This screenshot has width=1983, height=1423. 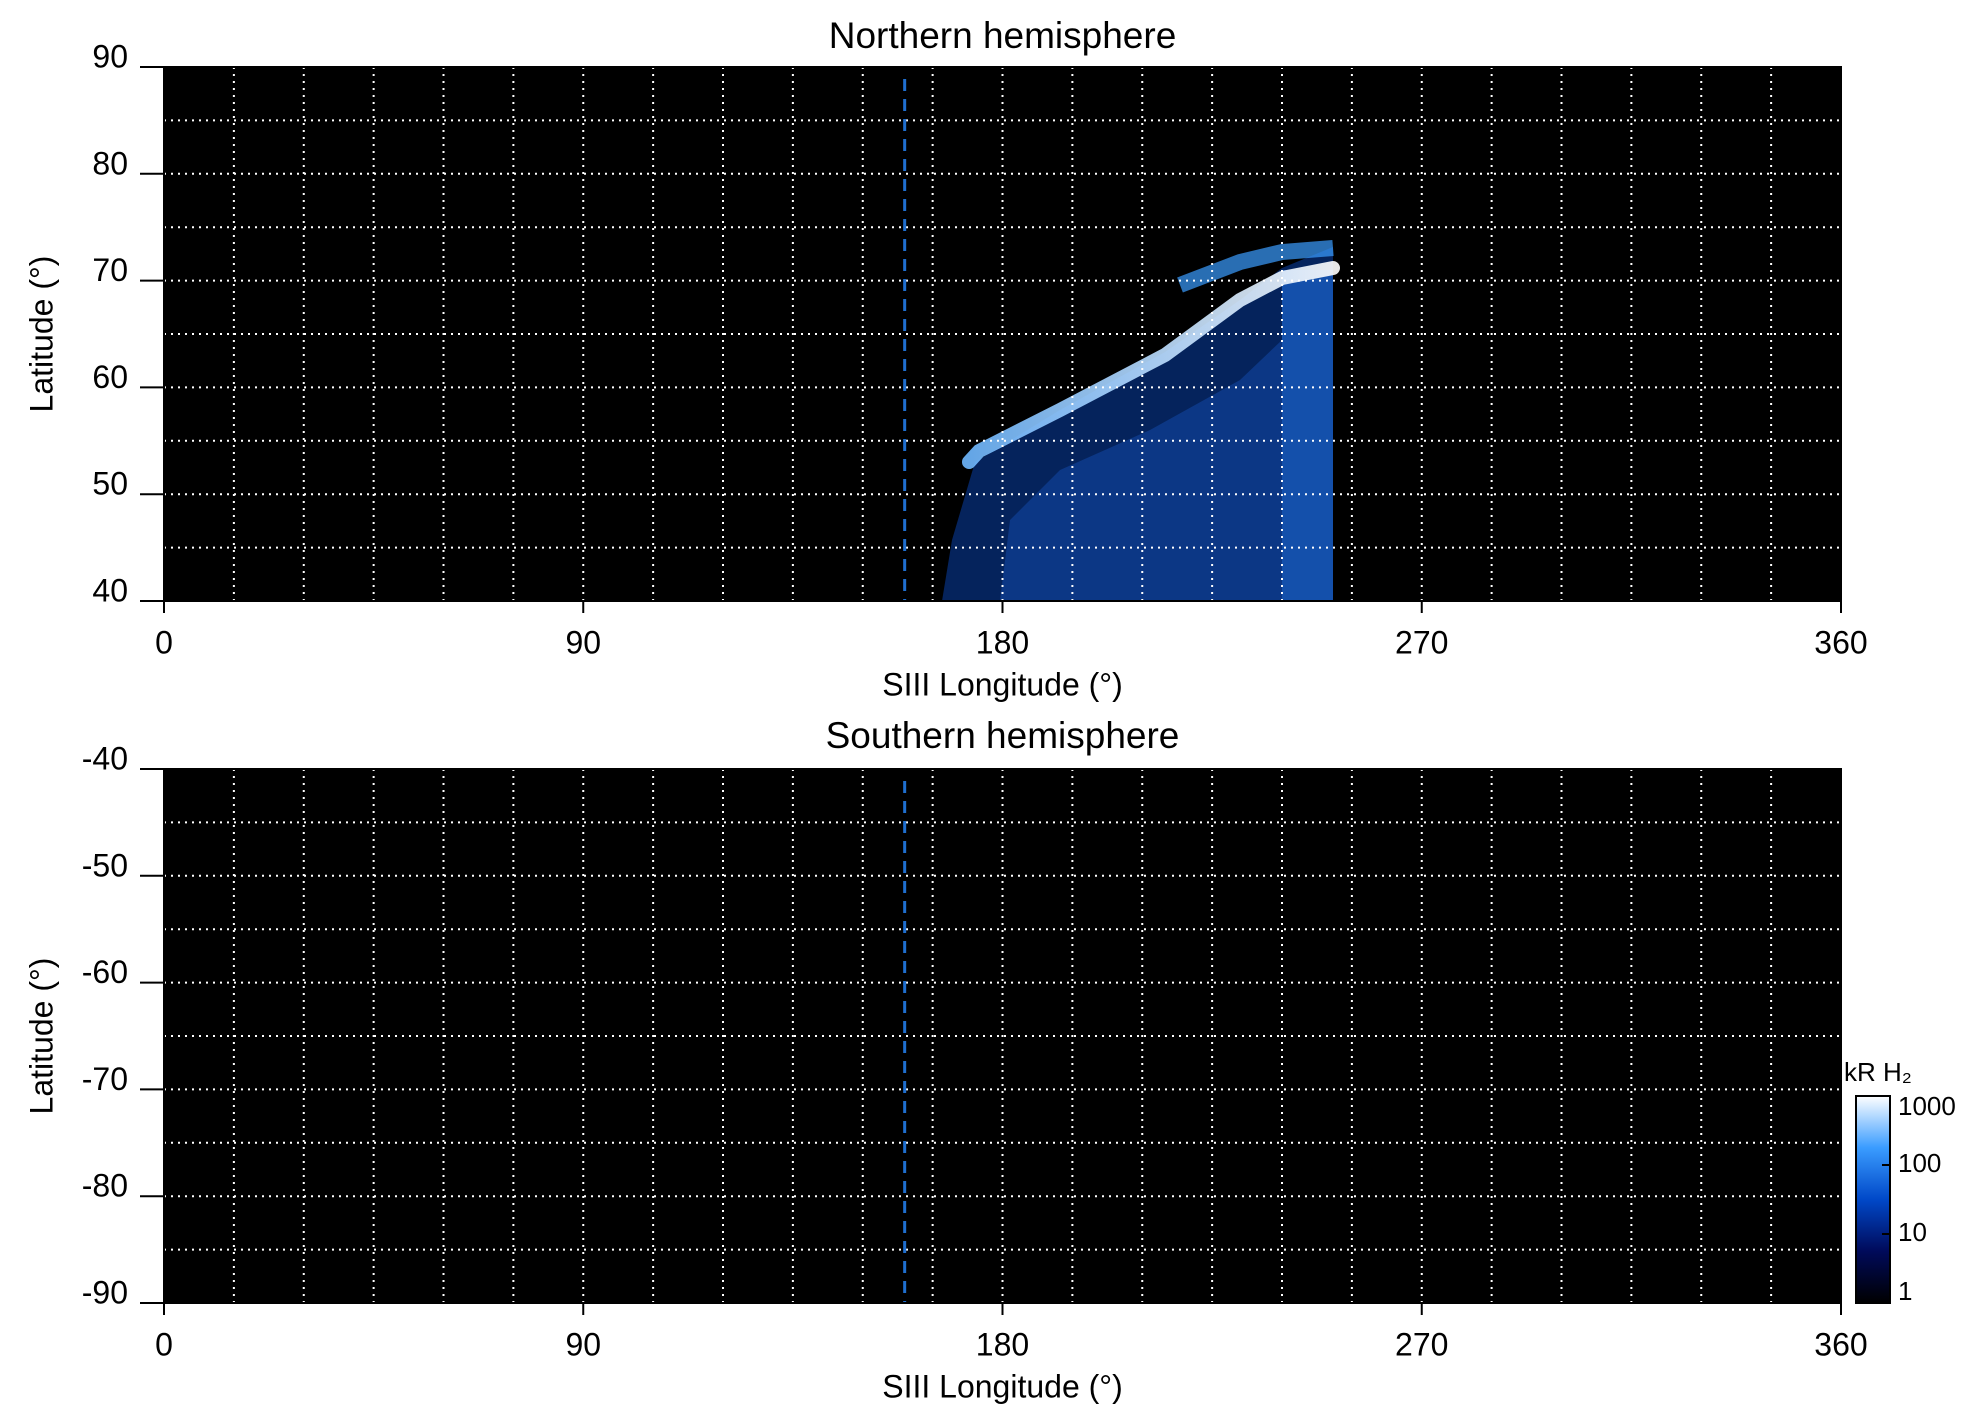 What do you see at coordinates (1003, 35) in the screenshot?
I see `panel-title: Northern hemisphere` at bounding box center [1003, 35].